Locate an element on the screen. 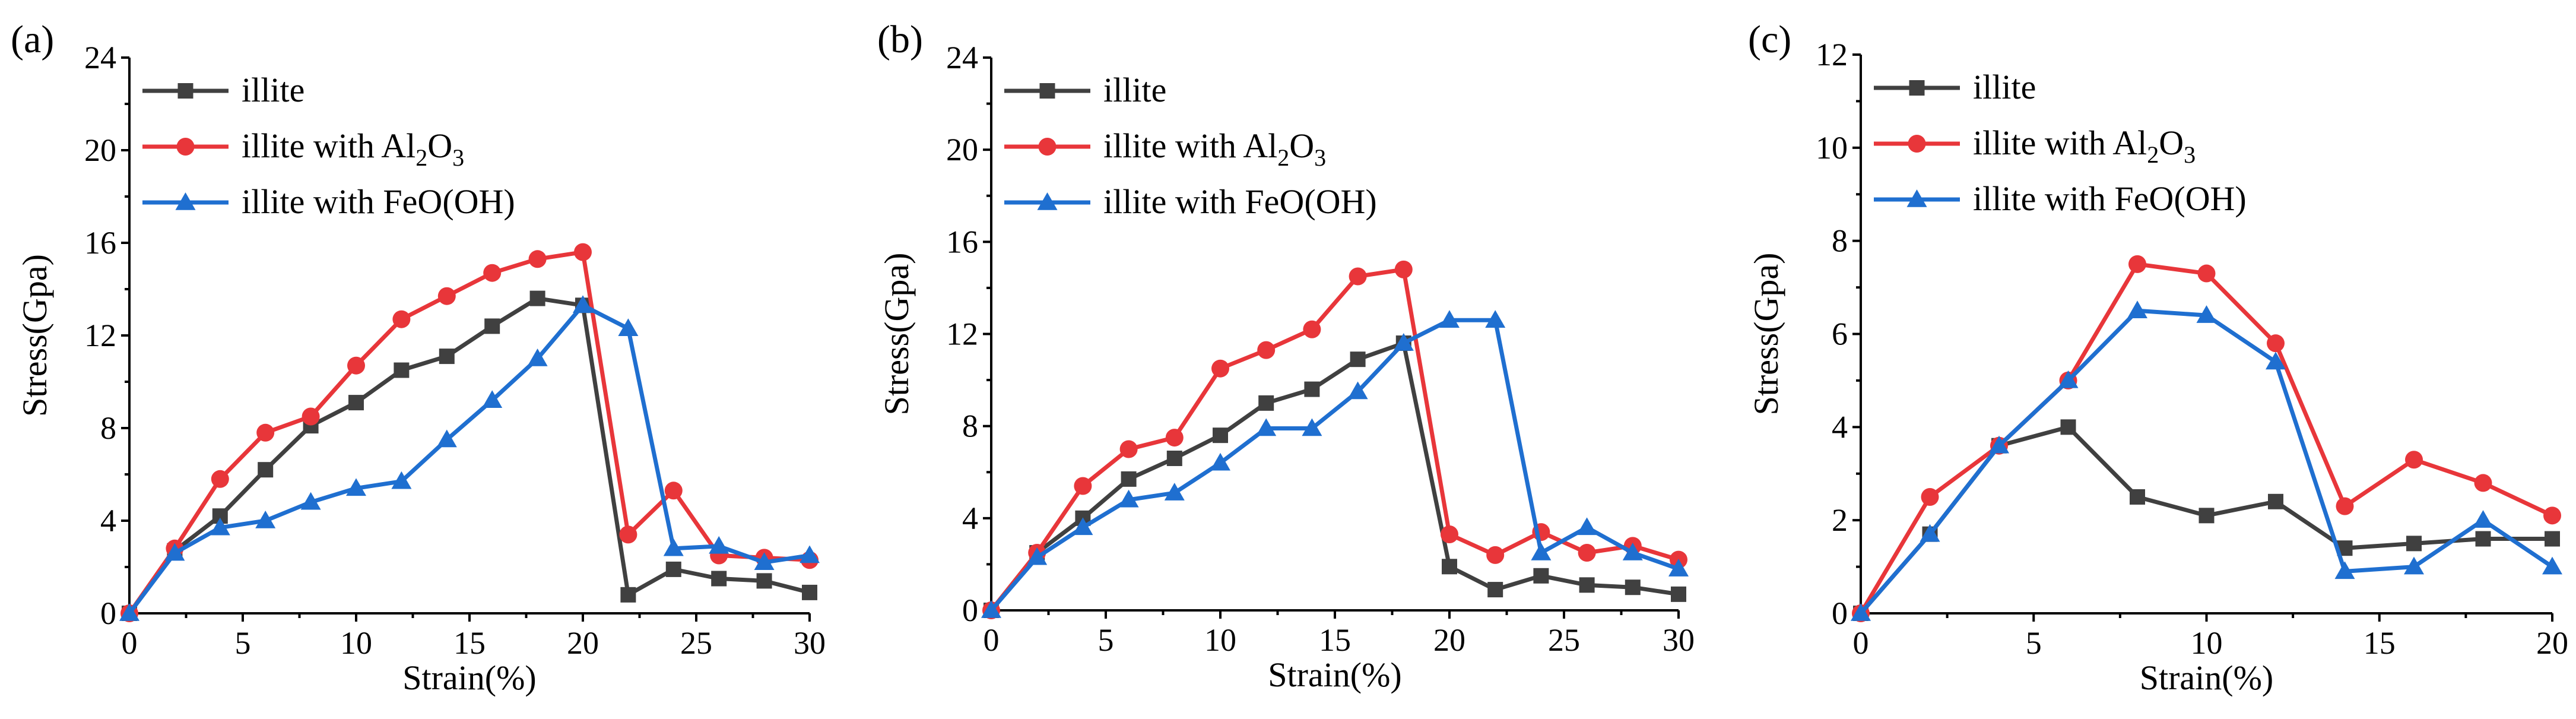  y-tick-label: 16 is located at coordinates (962, 242).